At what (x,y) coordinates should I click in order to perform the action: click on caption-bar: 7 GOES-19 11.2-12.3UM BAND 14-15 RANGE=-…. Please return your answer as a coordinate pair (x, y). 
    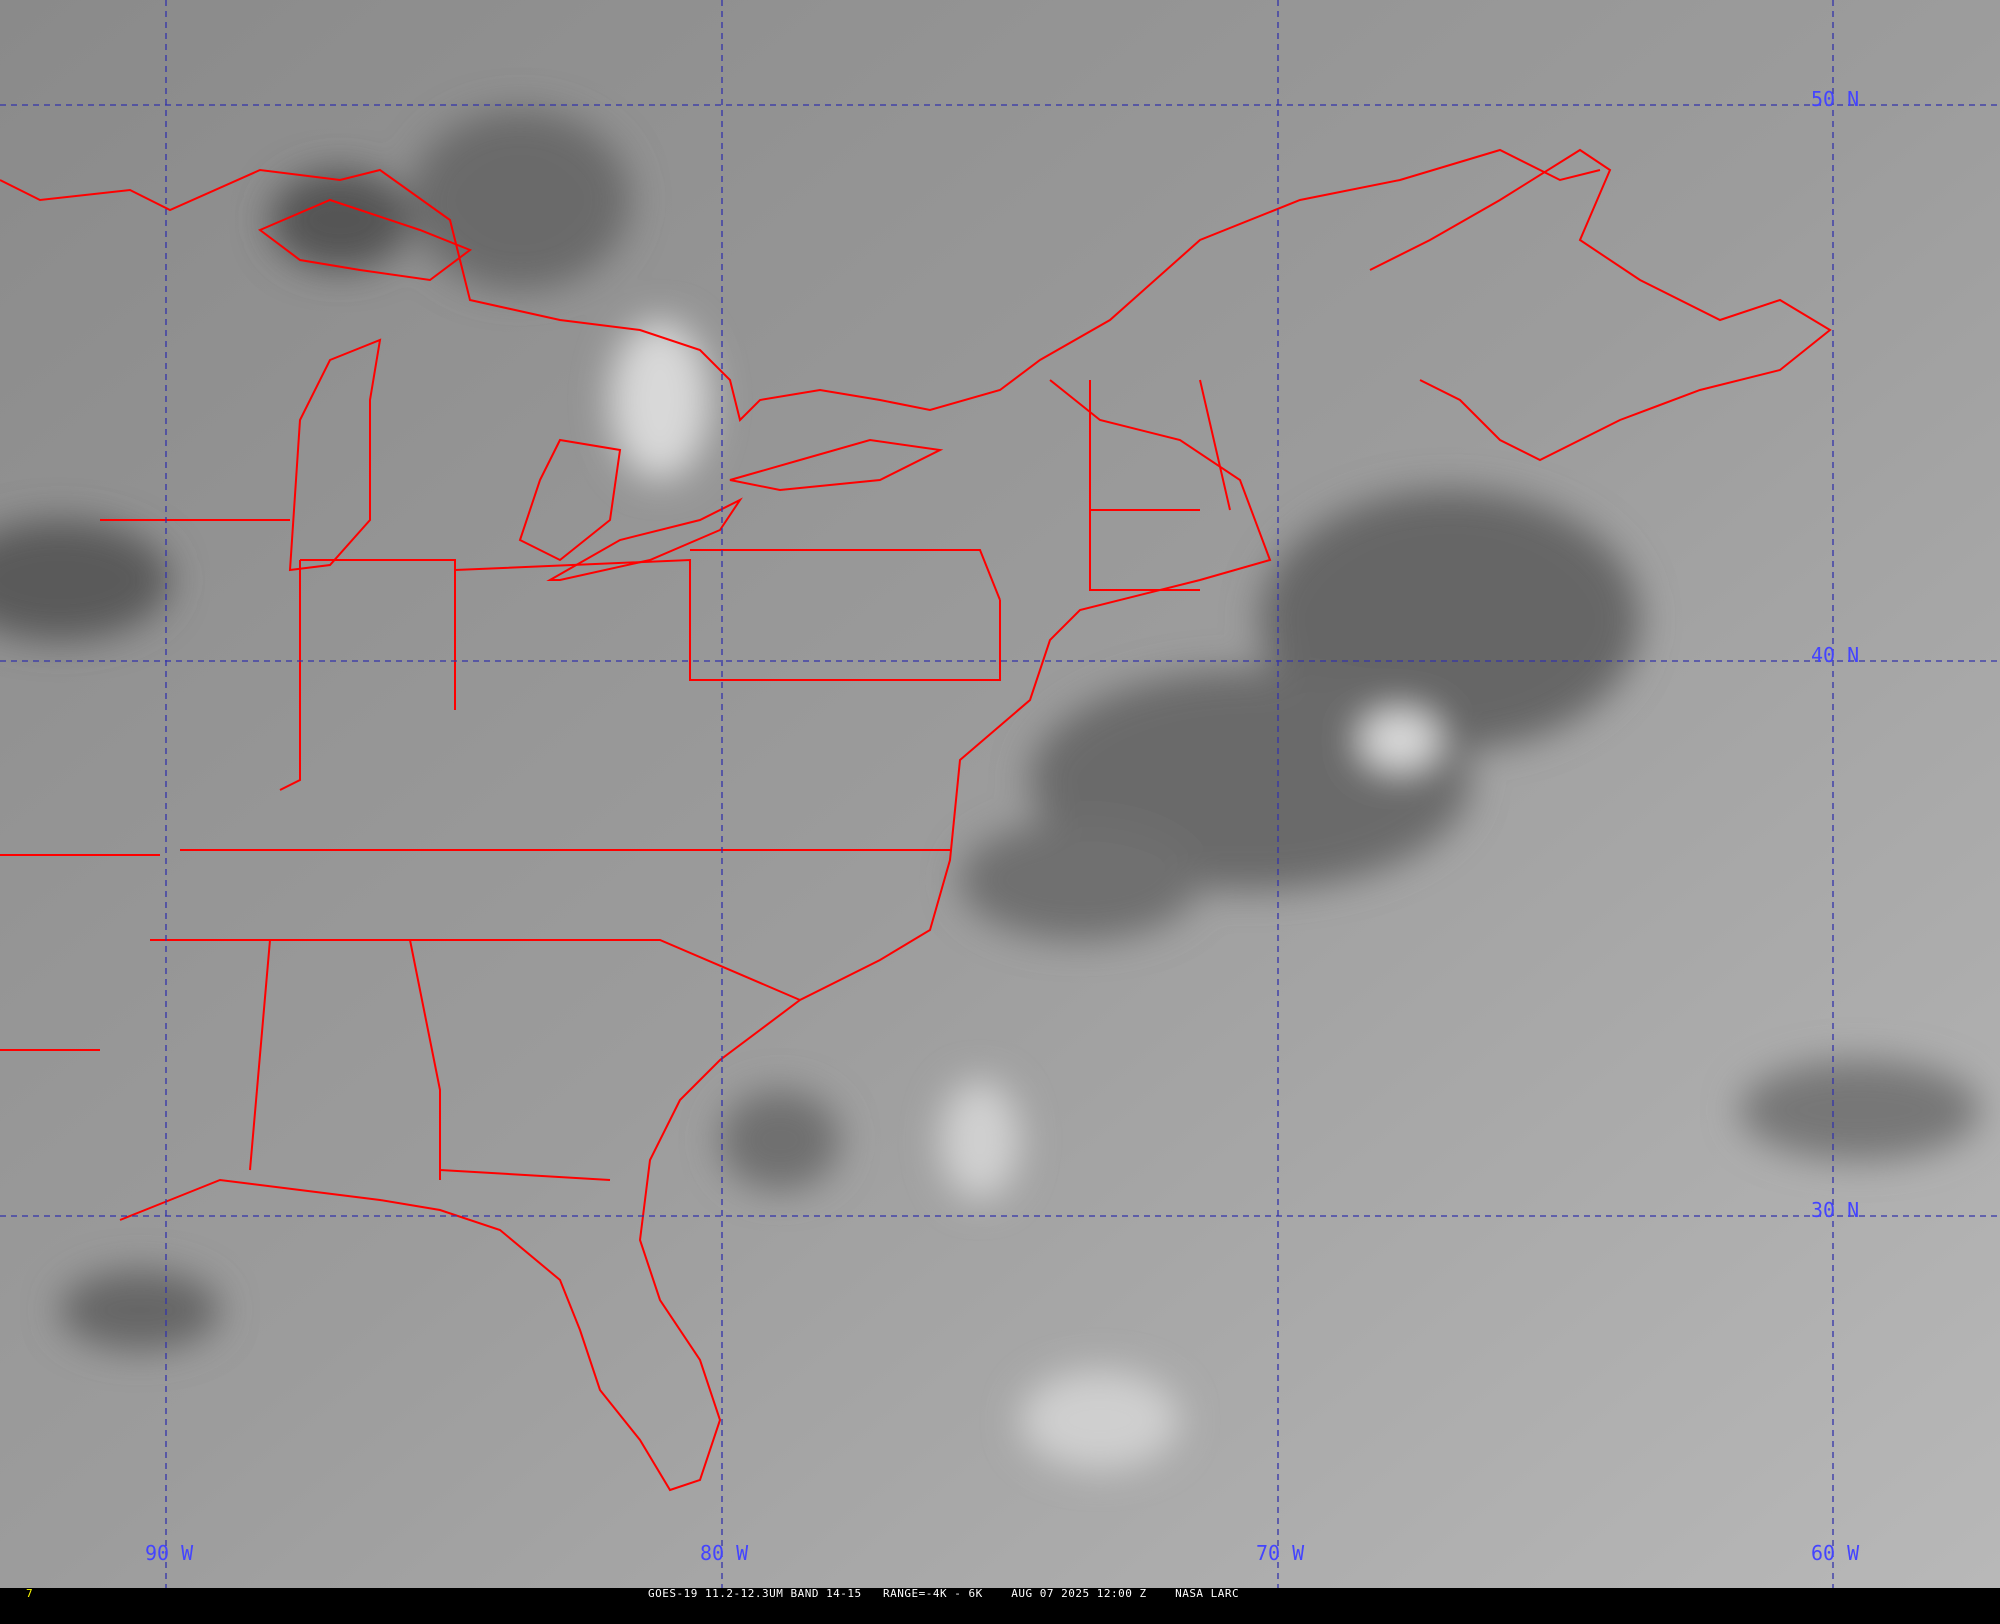
    Looking at the image, I should click on (1000, 1594).